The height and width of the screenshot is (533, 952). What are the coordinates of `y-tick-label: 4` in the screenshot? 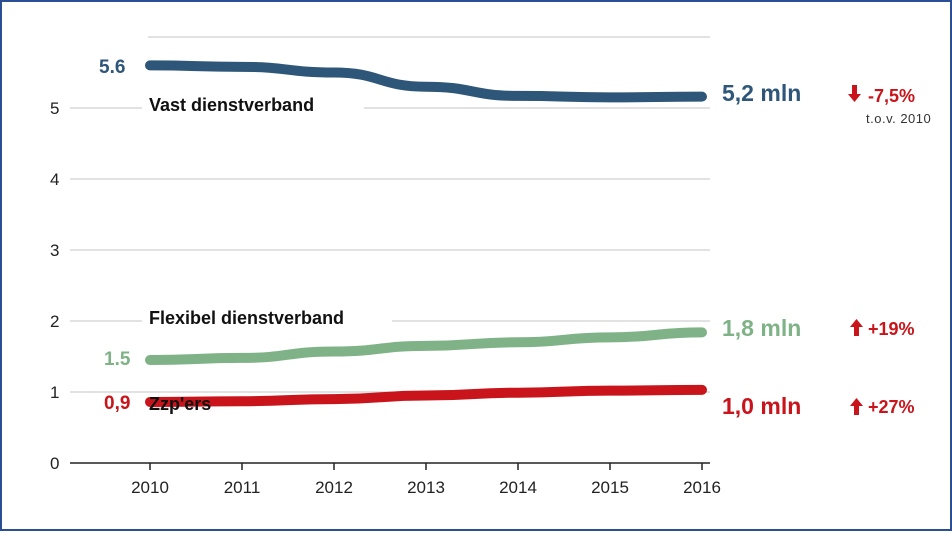 It's located at (54, 179).